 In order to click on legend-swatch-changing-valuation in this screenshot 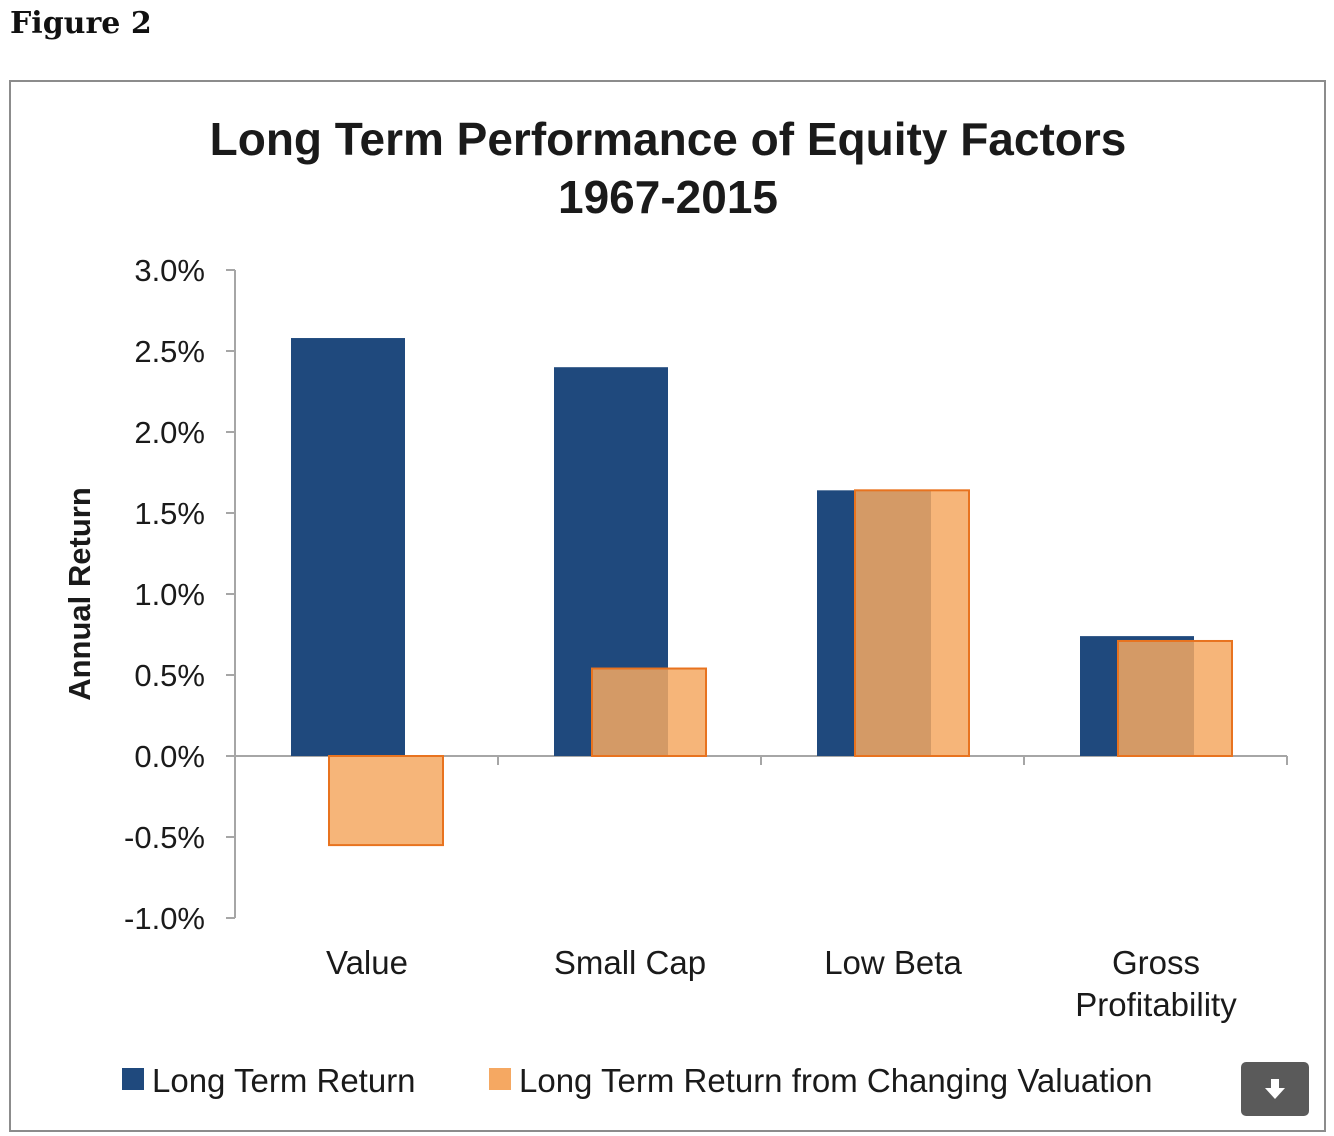, I will do `click(500, 1079)`.